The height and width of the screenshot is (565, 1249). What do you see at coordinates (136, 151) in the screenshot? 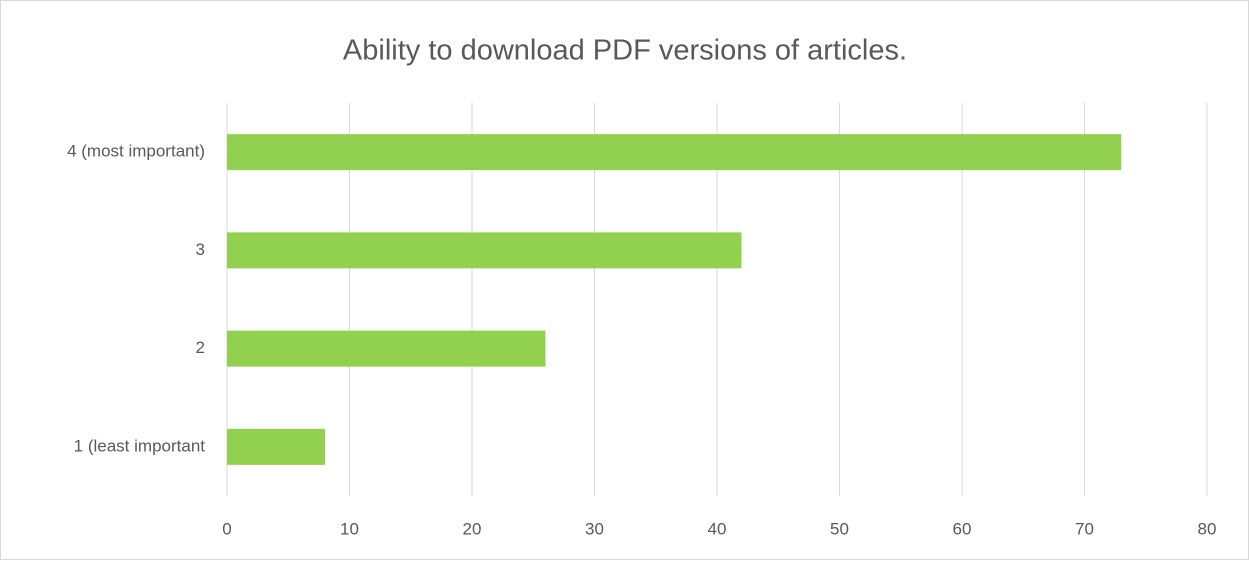
I see `y-tick-label: 4 (most important)` at bounding box center [136, 151].